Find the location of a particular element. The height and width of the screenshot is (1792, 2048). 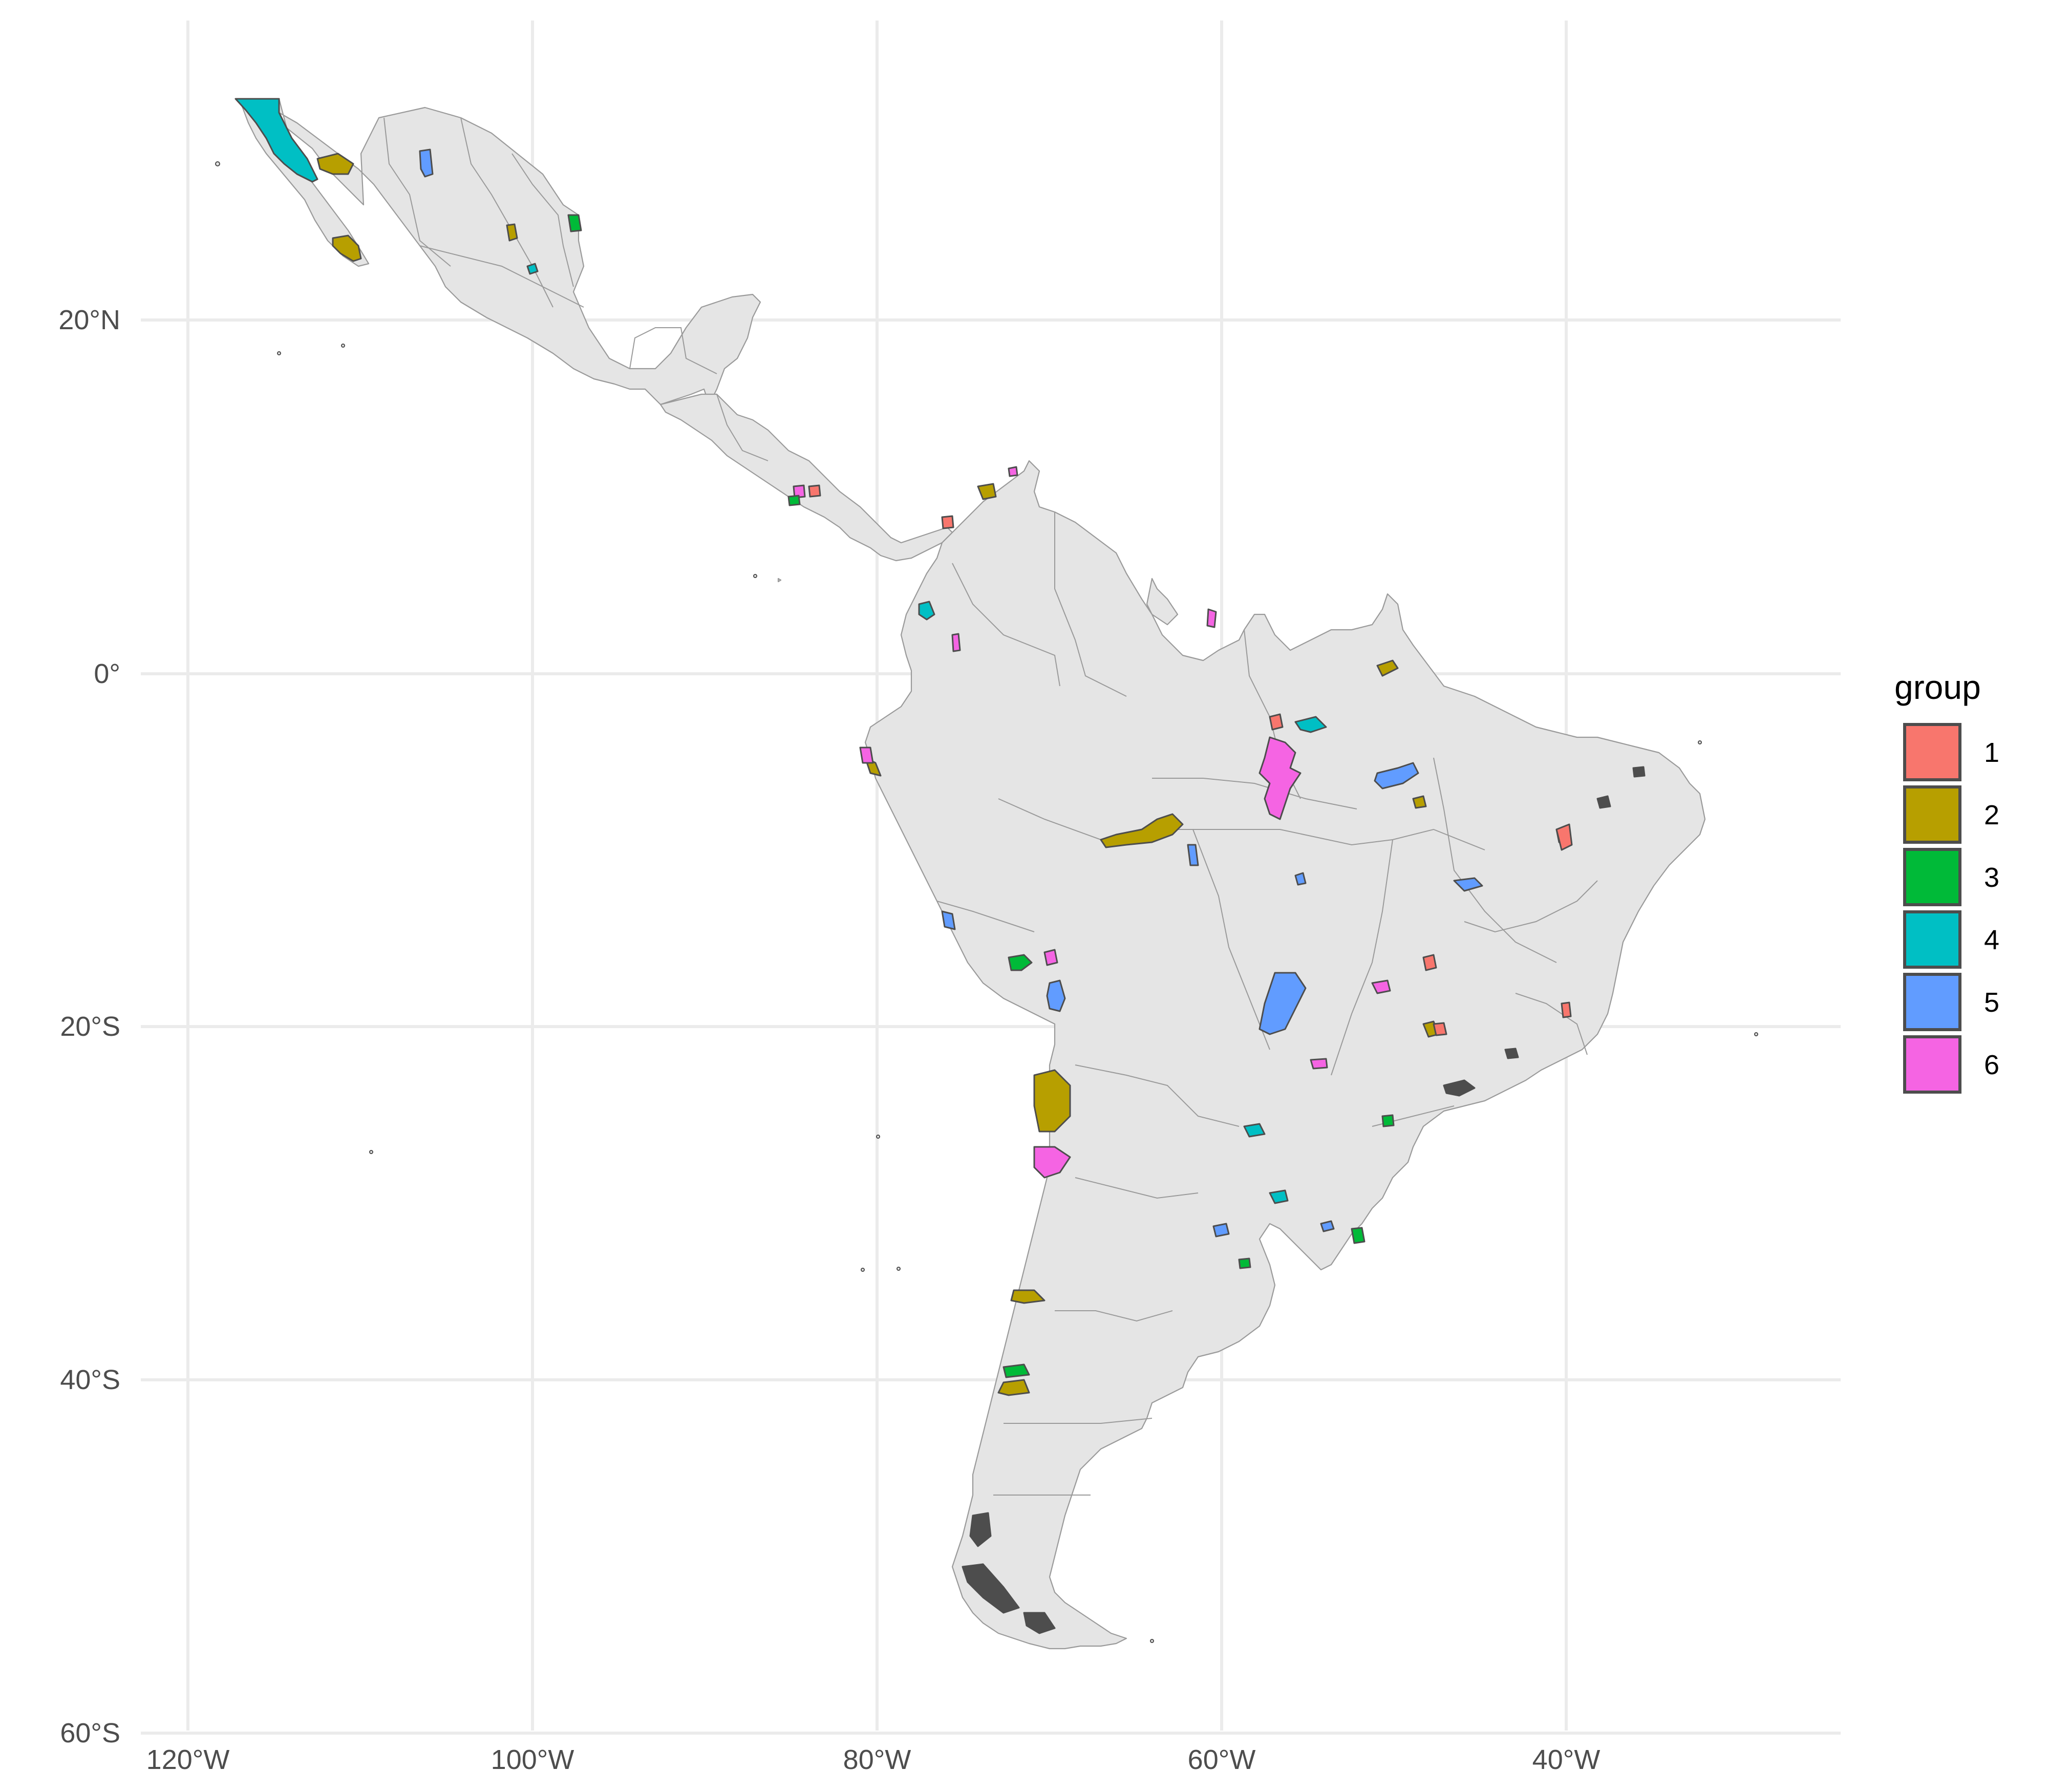

legend-label-1: 1 is located at coordinates (1991, 752).